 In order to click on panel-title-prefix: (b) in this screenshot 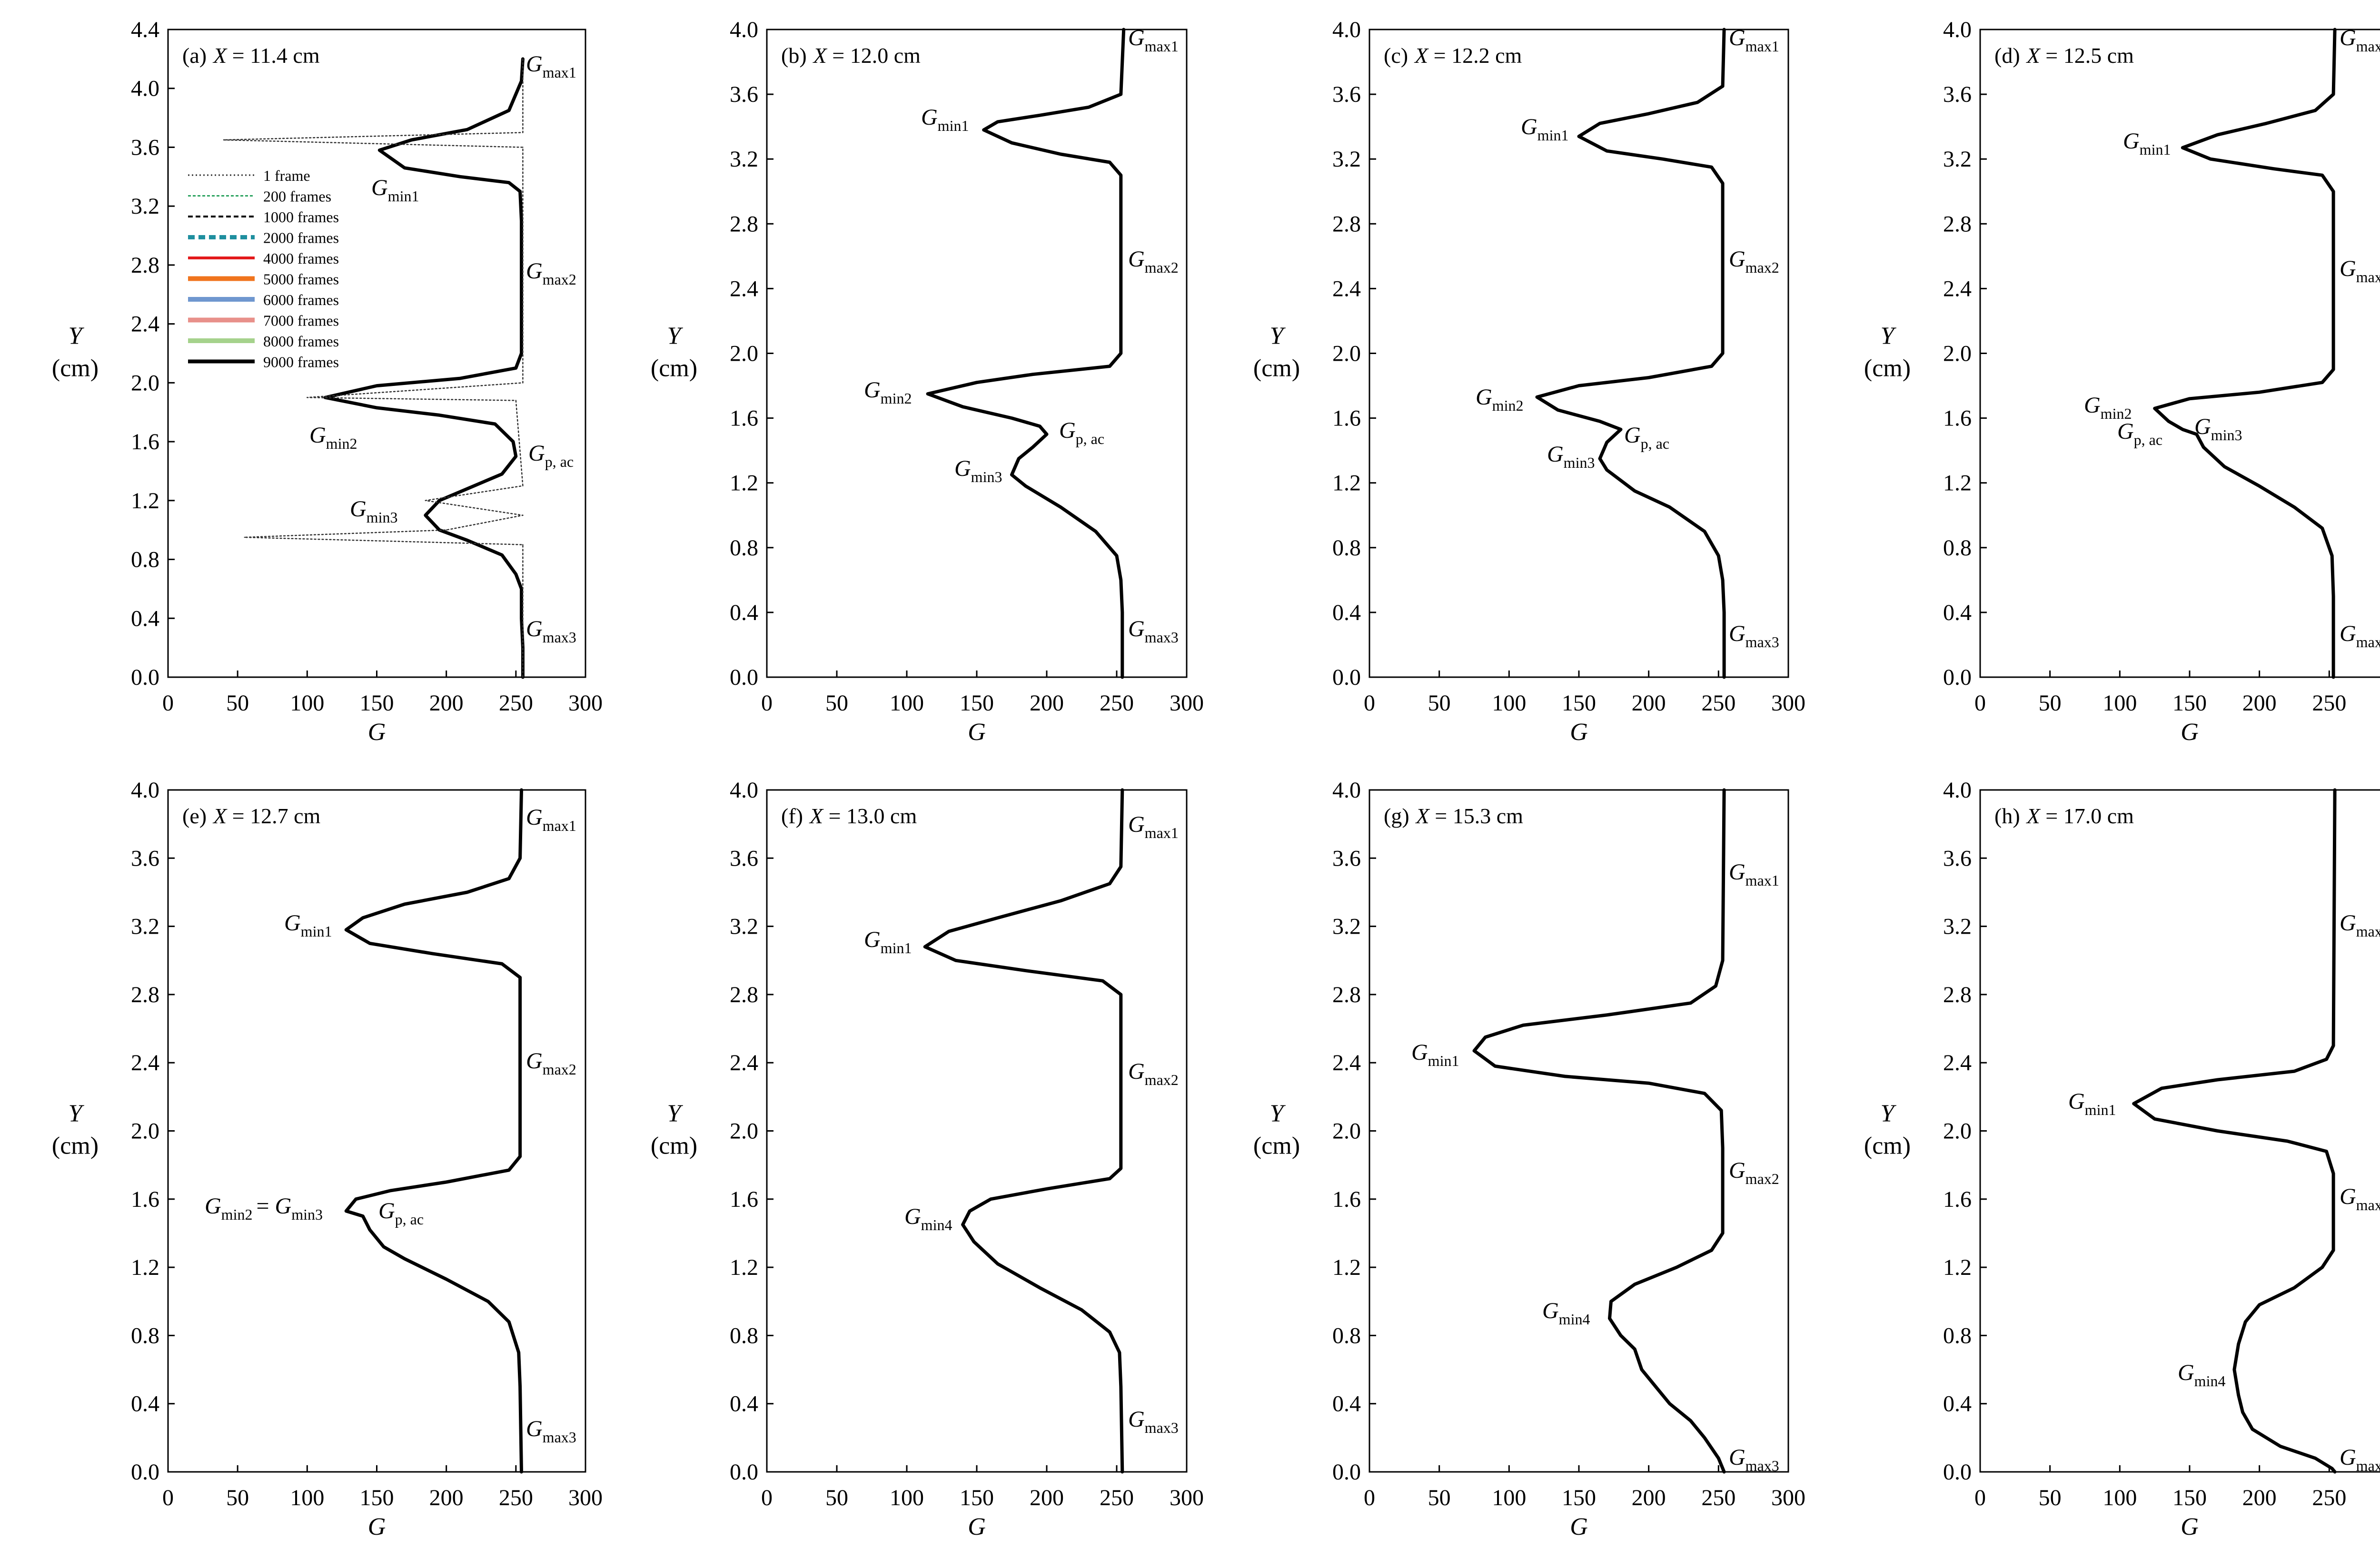, I will do `click(794, 55)`.